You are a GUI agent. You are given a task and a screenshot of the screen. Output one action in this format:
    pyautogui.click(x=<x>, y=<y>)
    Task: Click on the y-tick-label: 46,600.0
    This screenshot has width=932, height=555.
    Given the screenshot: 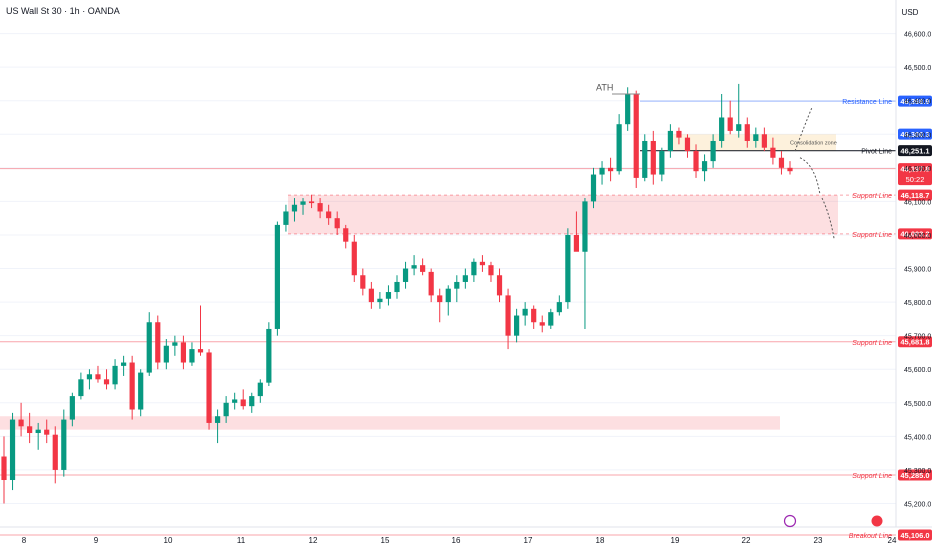 What is the action you would take?
    pyautogui.click(x=917, y=35)
    